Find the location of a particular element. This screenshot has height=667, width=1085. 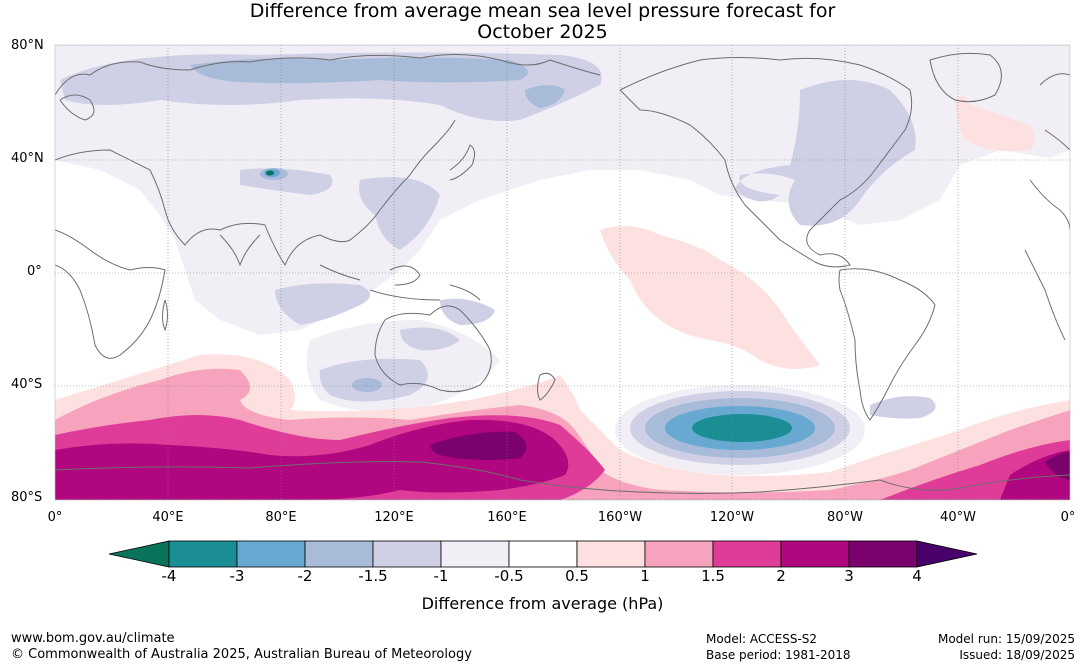

contour-kamchatka is located at coordinates (545, 96).